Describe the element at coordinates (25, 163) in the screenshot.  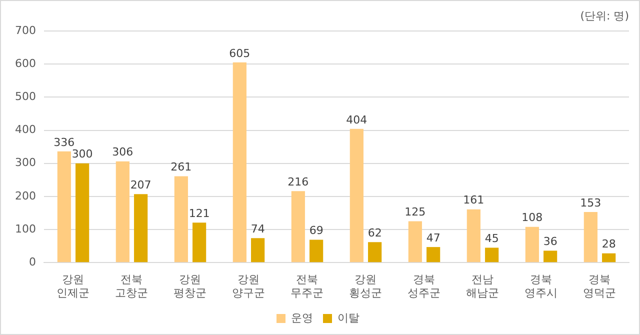
I see `y-tick-label: 300` at that location.